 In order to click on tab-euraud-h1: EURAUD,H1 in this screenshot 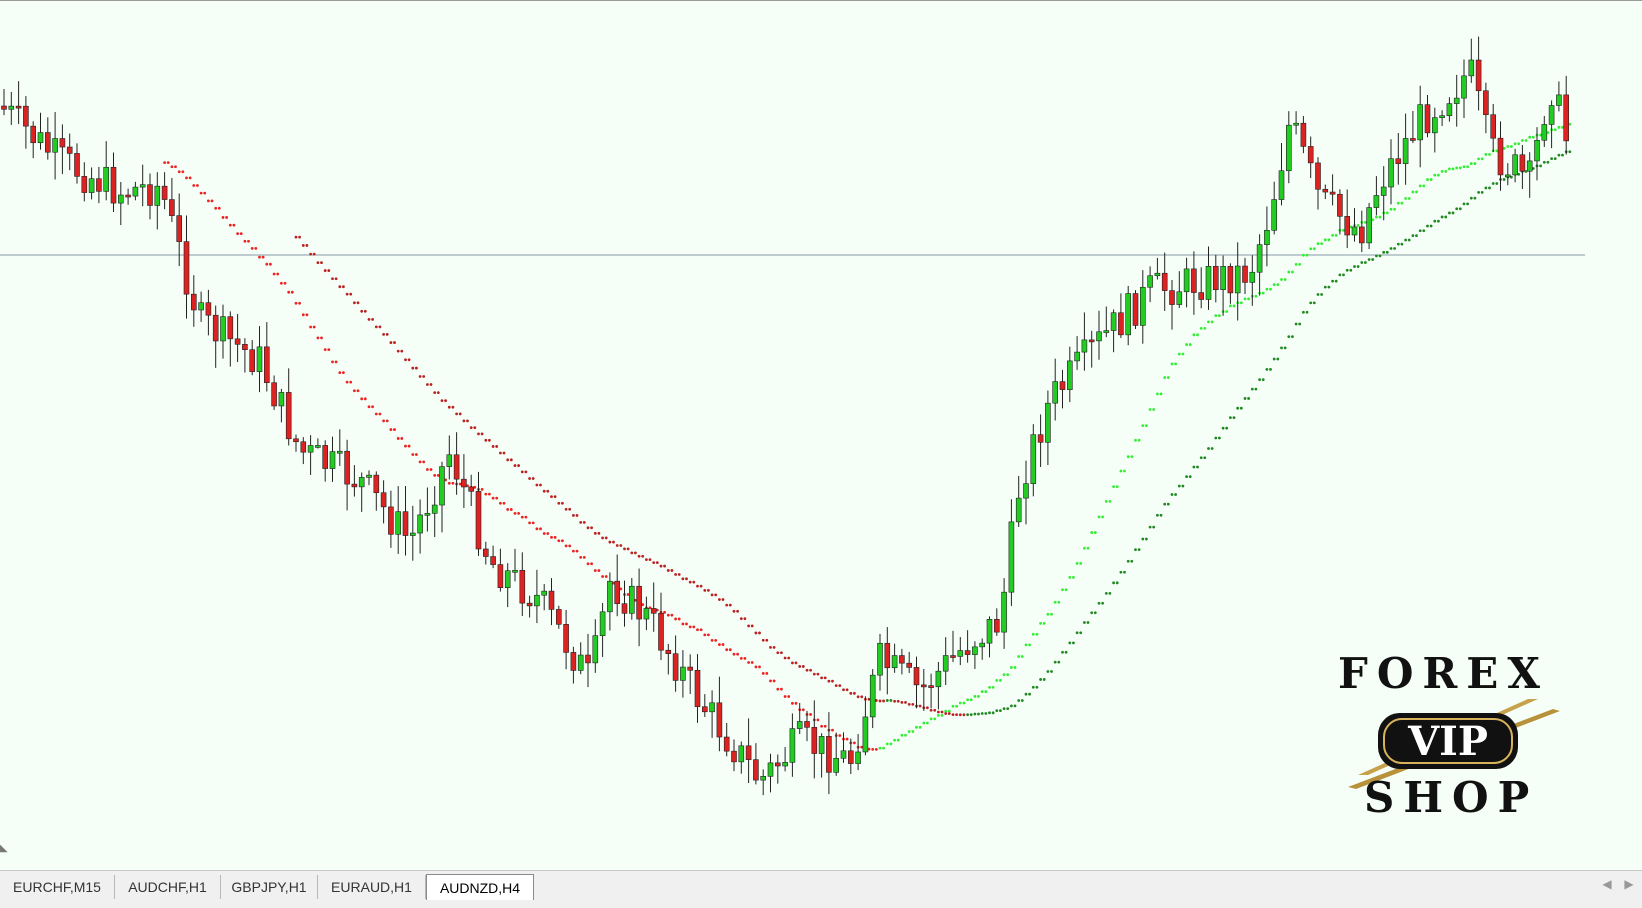, I will do `click(372, 887)`.